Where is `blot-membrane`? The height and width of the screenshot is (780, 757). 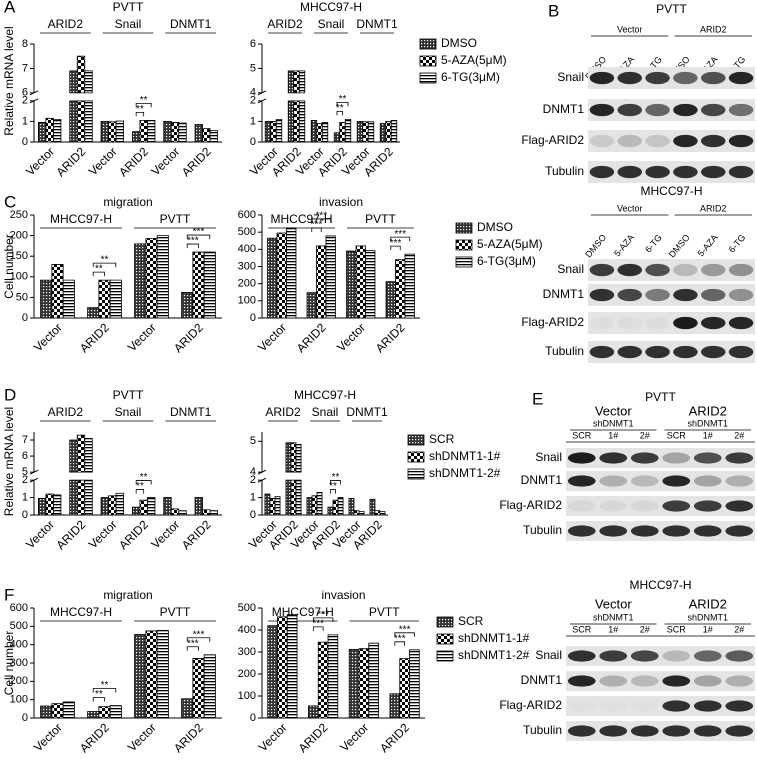
blot-membrane is located at coordinates (660, 481).